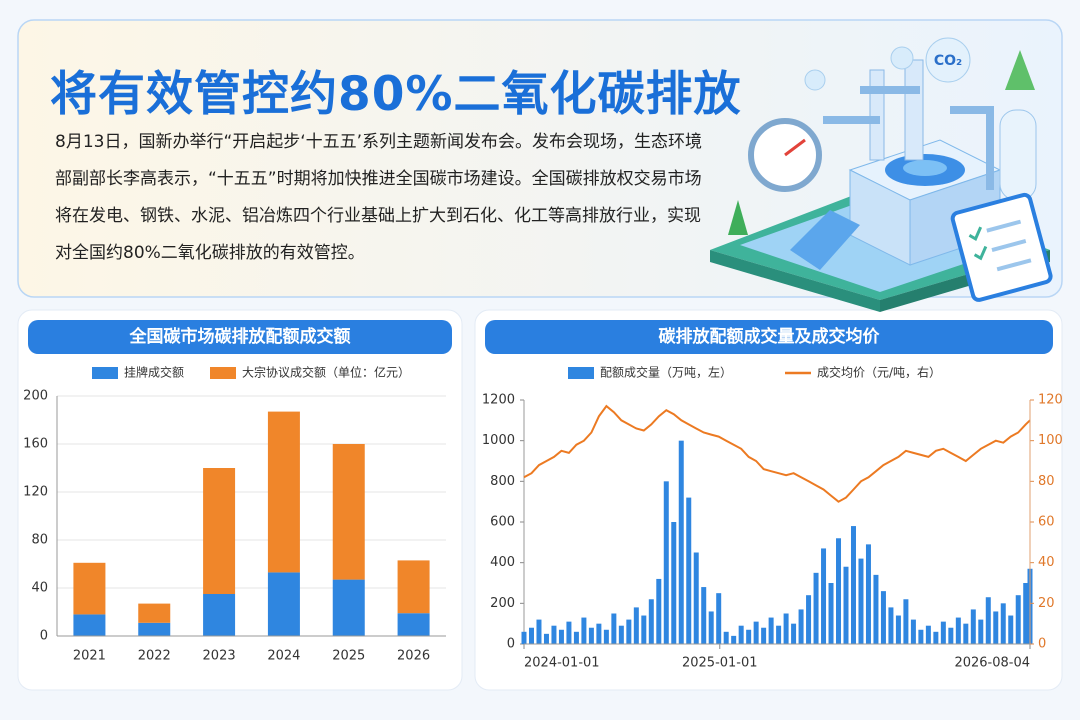 Image resolution: width=1080 pixels, height=720 pixels. Describe the element at coordinates (1050, 440) in the screenshot. I see `y2-tick-label: 100` at that location.